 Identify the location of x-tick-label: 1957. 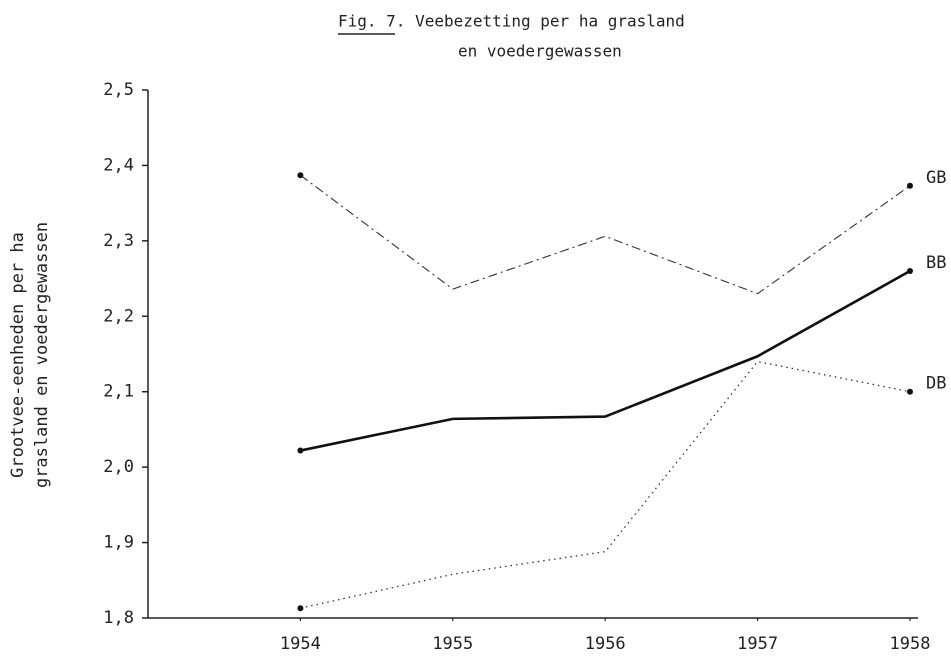
(757, 644).